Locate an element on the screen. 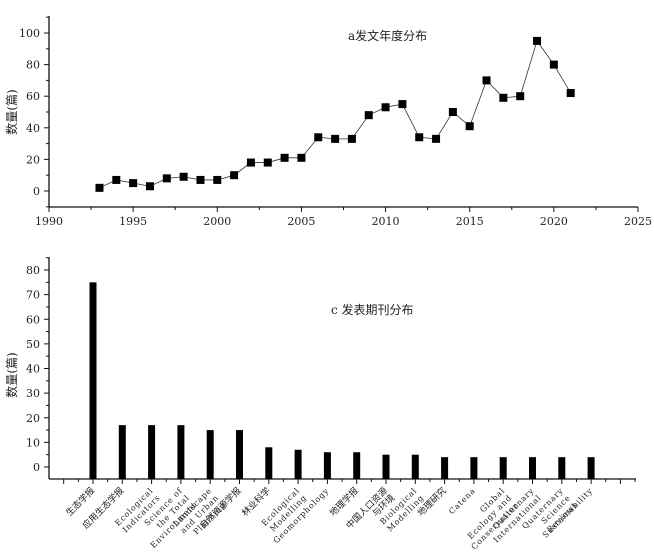 Image resolution: width=654 pixels, height=559 pixels. y-tick-label: 100 is located at coordinates (29, 33).